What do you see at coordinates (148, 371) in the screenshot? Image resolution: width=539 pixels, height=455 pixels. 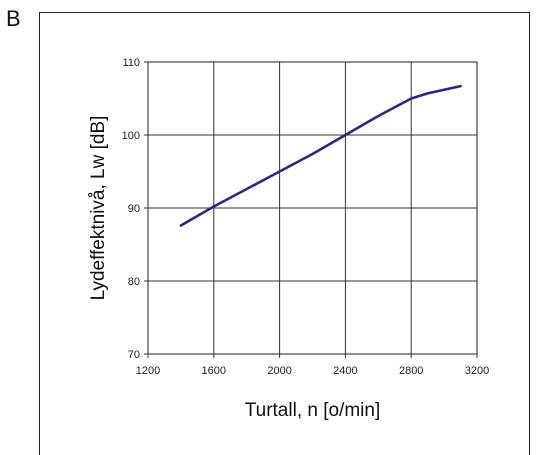 I see `x-tick-label: 1200` at bounding box center [148, 371].